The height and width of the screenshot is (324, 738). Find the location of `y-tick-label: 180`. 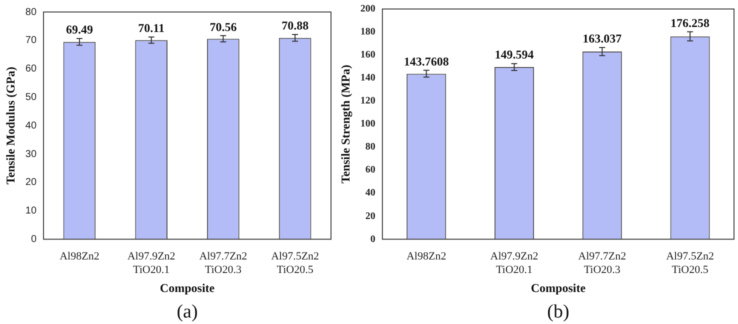

y-tick-label: 180 is located at coordinates (368, 32).